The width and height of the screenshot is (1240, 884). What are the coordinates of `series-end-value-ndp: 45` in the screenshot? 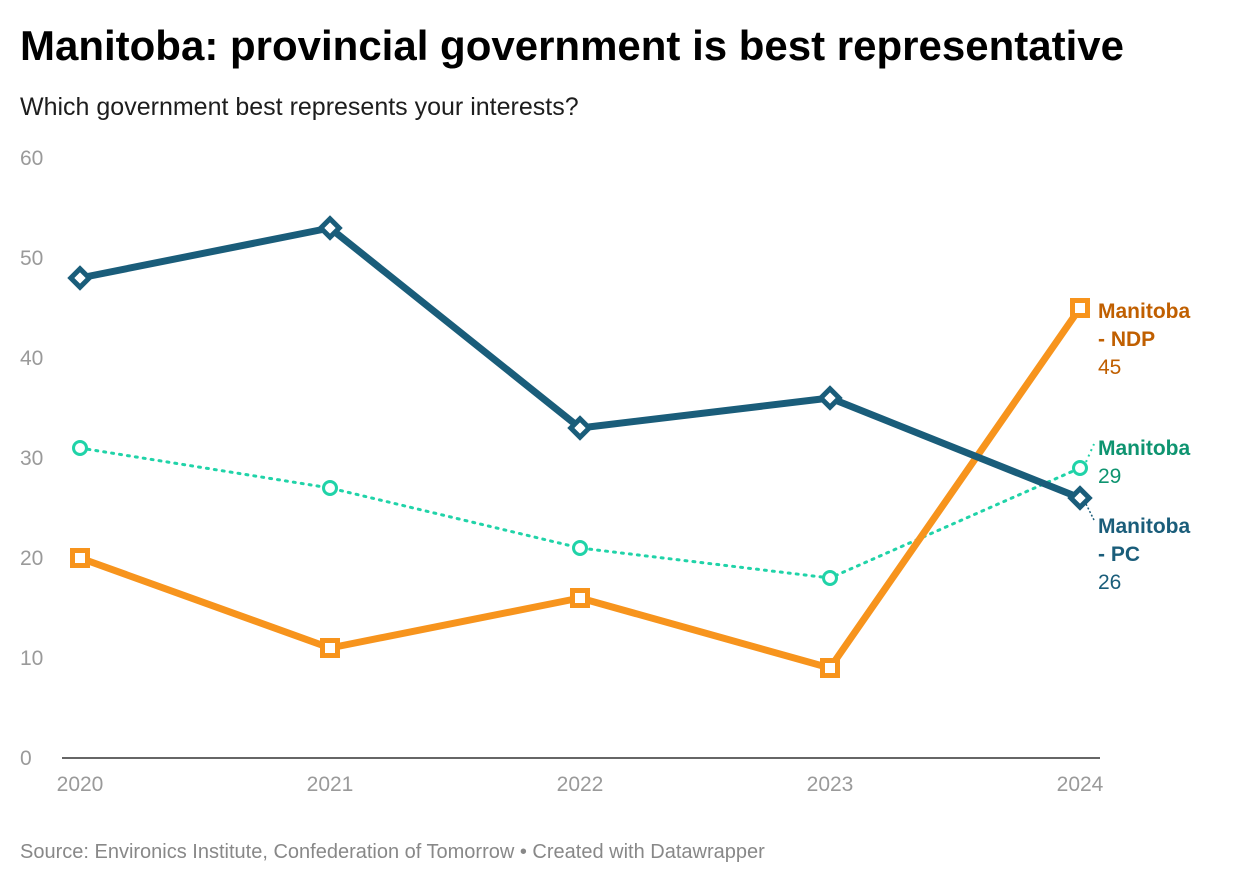 It's located at (1109, 367).